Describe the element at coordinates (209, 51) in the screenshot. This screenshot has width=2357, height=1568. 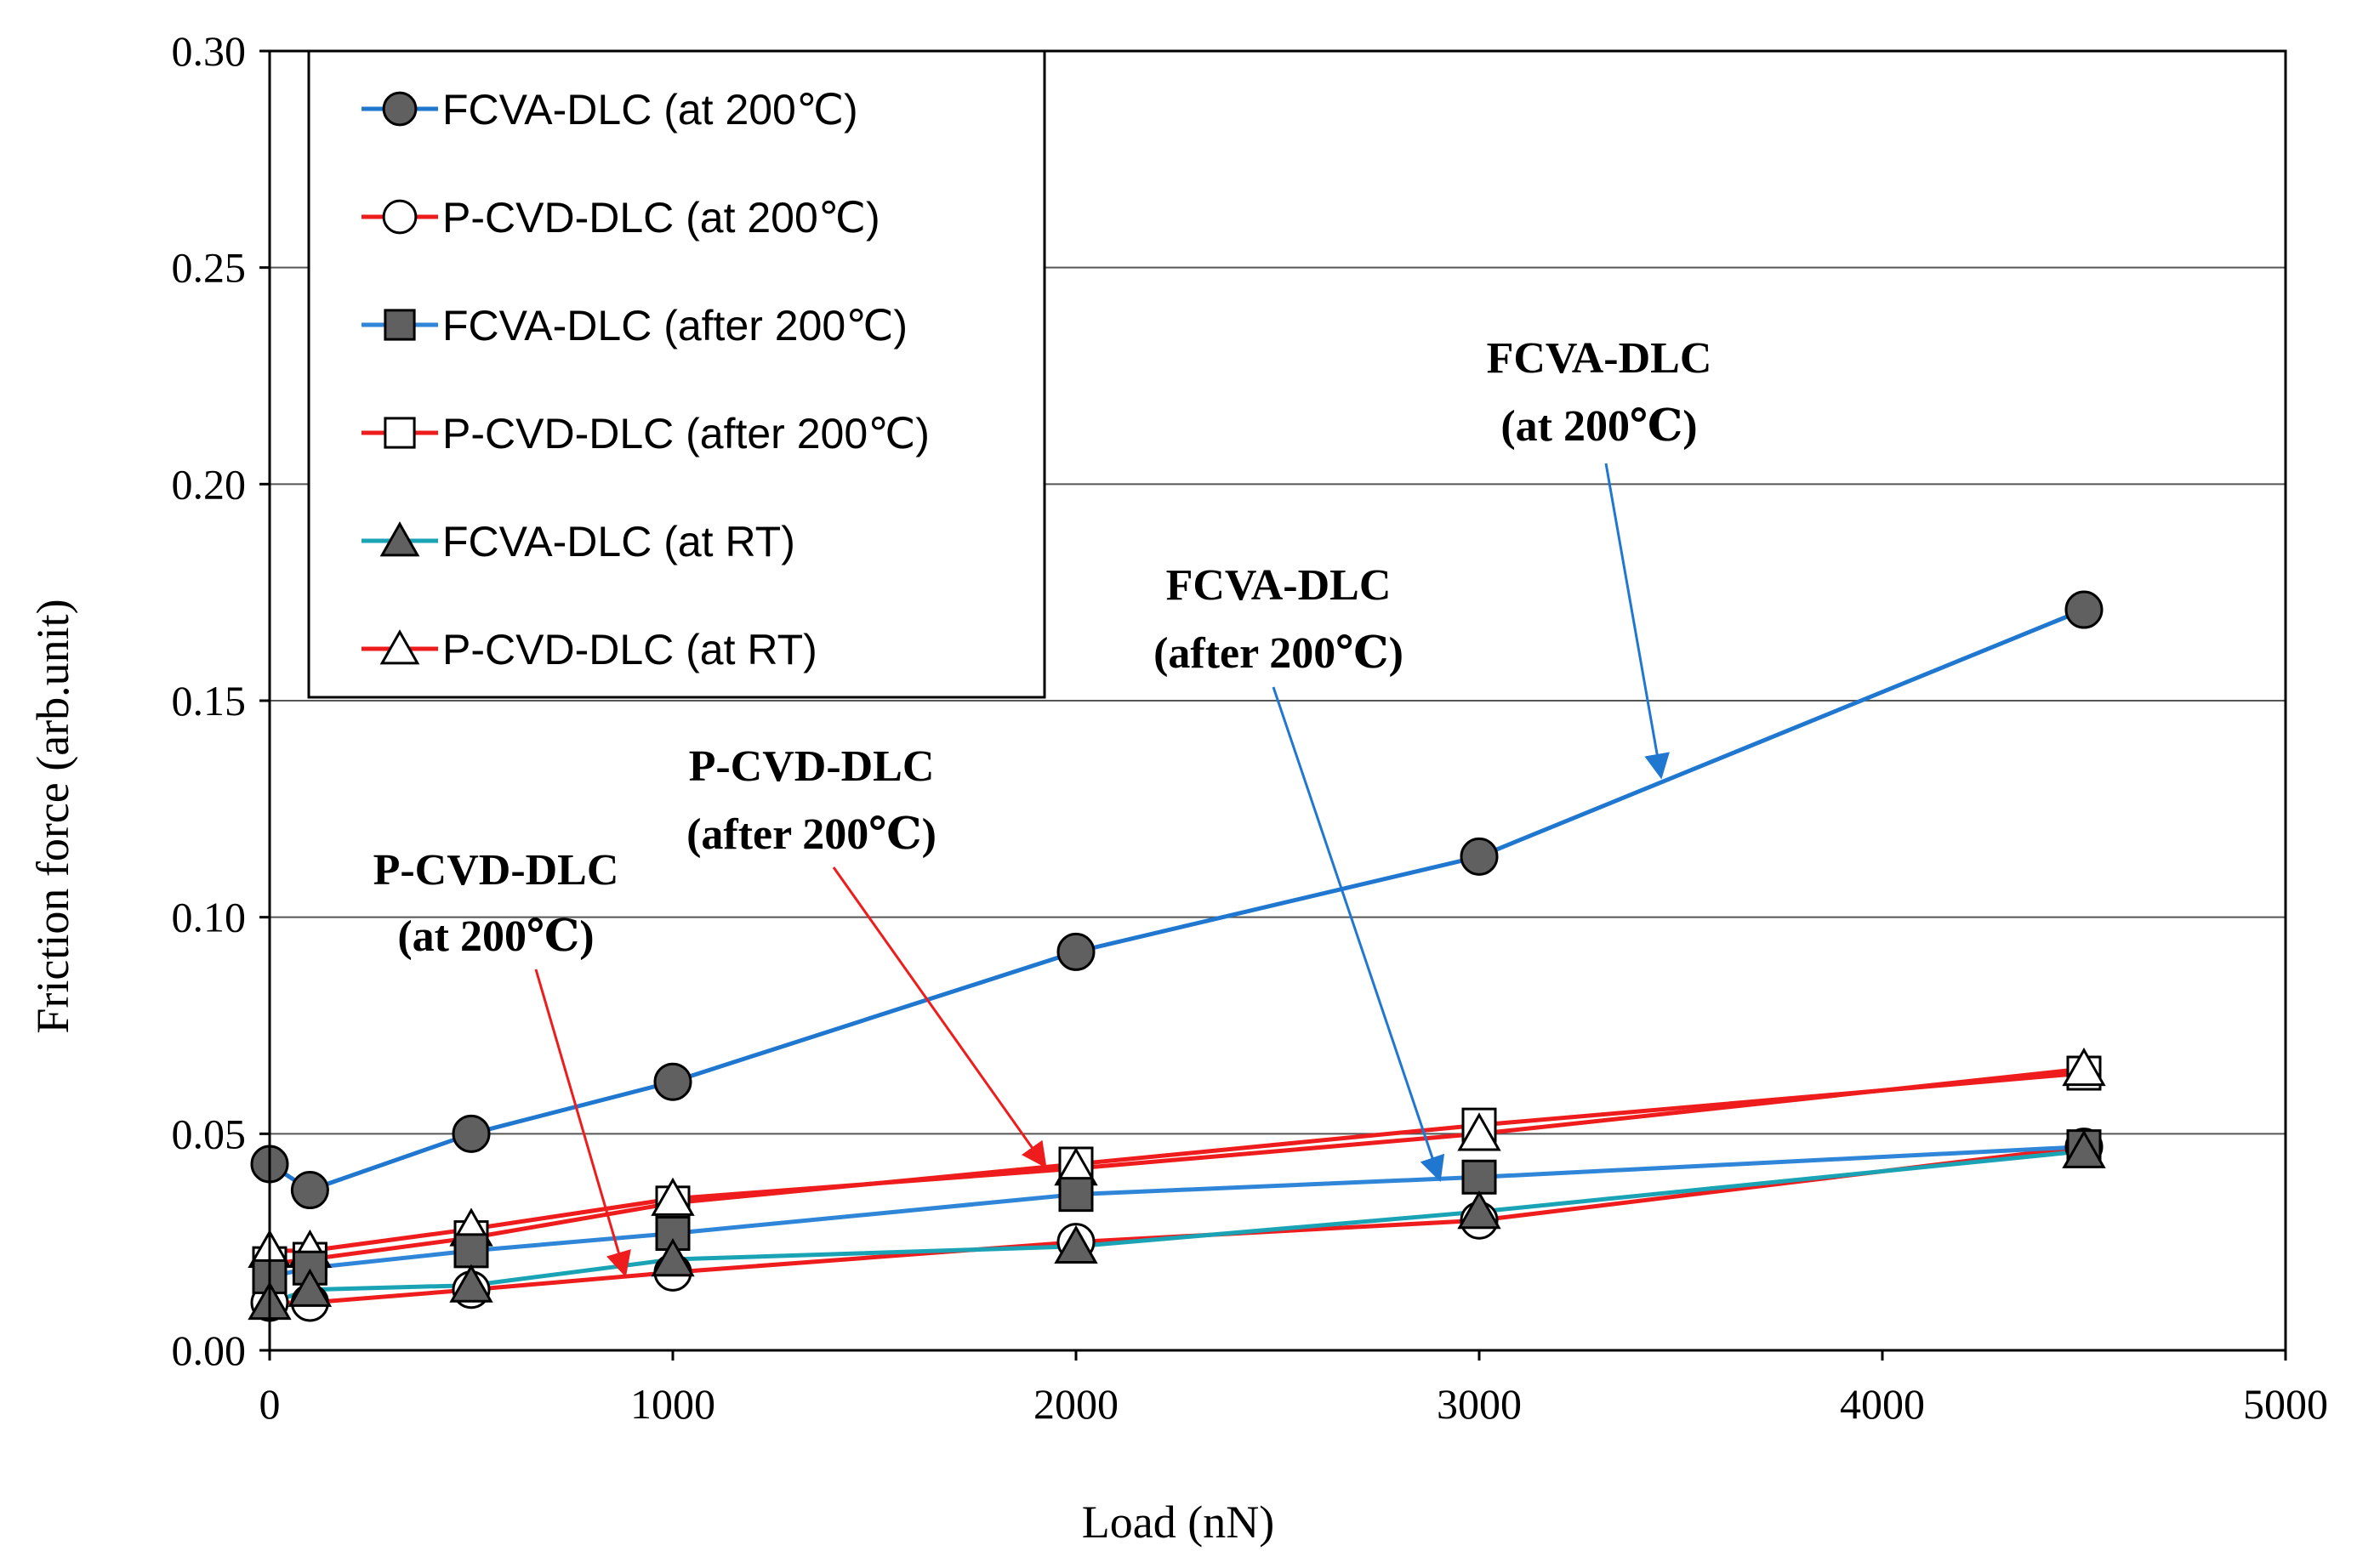
I see `y-tick-label: 0.30` at that location.